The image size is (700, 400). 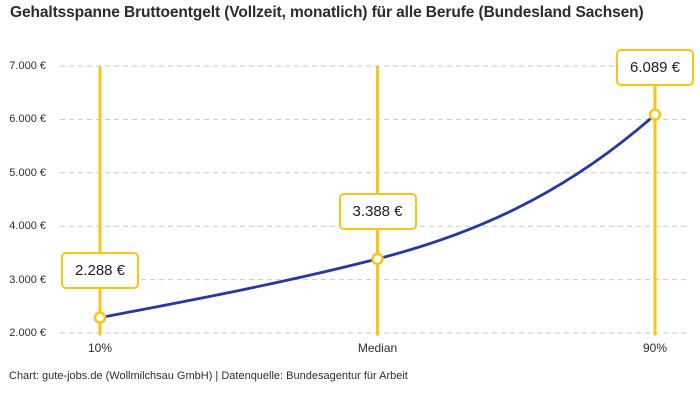 What do you see at coordinates (100, 348) in the screenshot?
I see `x-axis-tick-label: 10%` at bounding box center [100, 348].